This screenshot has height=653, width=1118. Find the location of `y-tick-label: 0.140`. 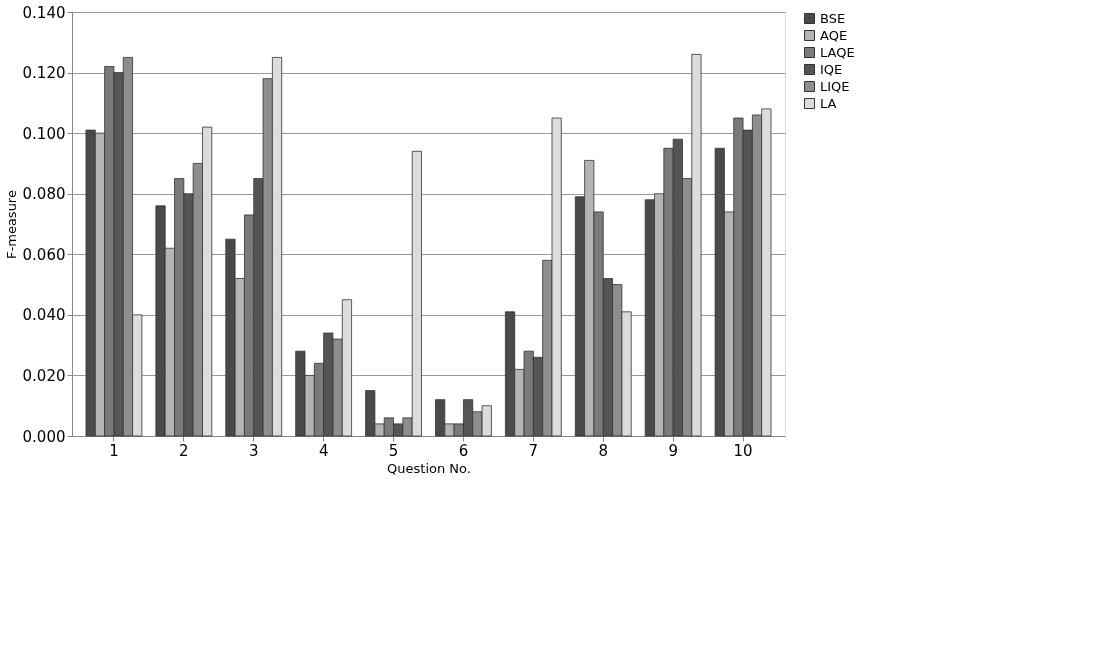

y-tick-label: 0.140 is located at coordinates (44, 12).